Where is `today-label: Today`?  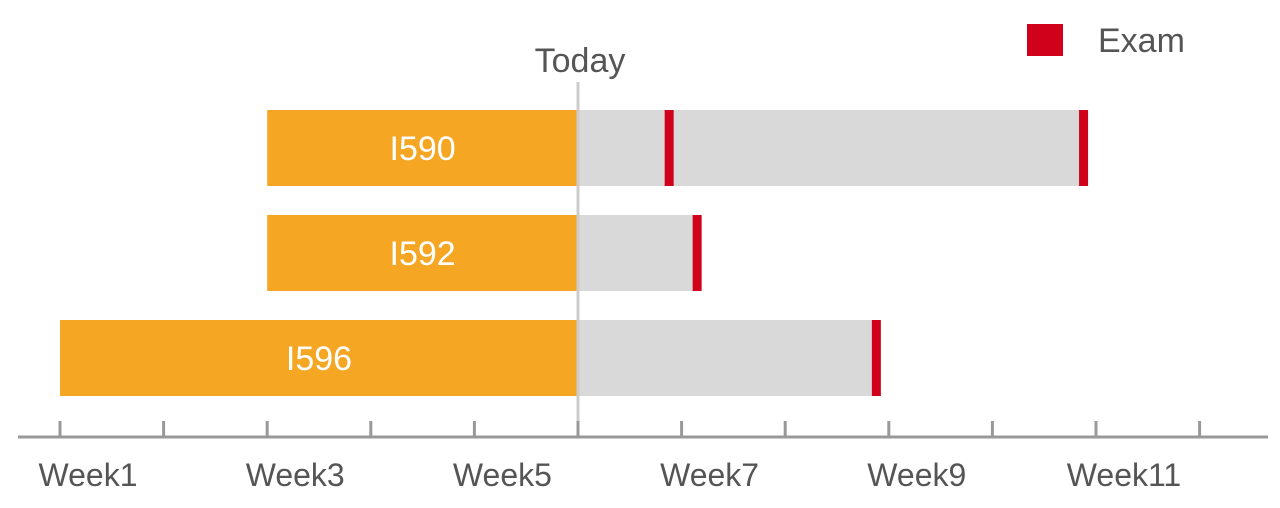 today-label: Today is located at coordinates (580, 61).